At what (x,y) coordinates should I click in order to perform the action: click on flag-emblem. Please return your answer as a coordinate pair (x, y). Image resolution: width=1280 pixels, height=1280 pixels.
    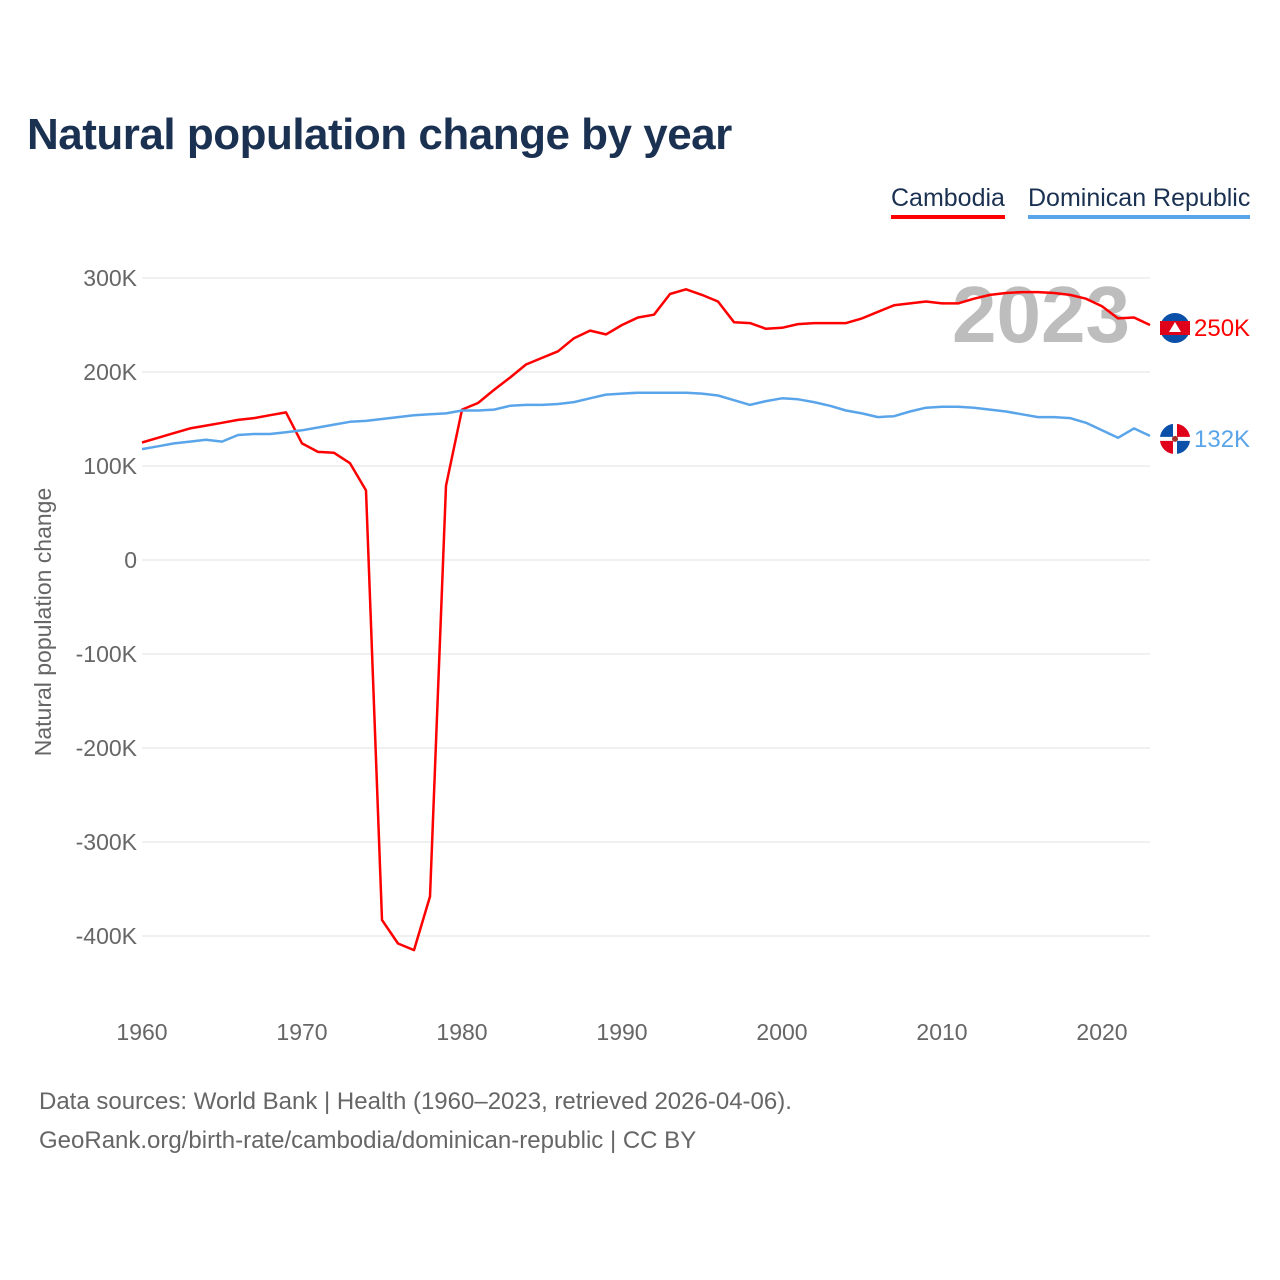
    Looking at the image, I should click on (1175, 438).